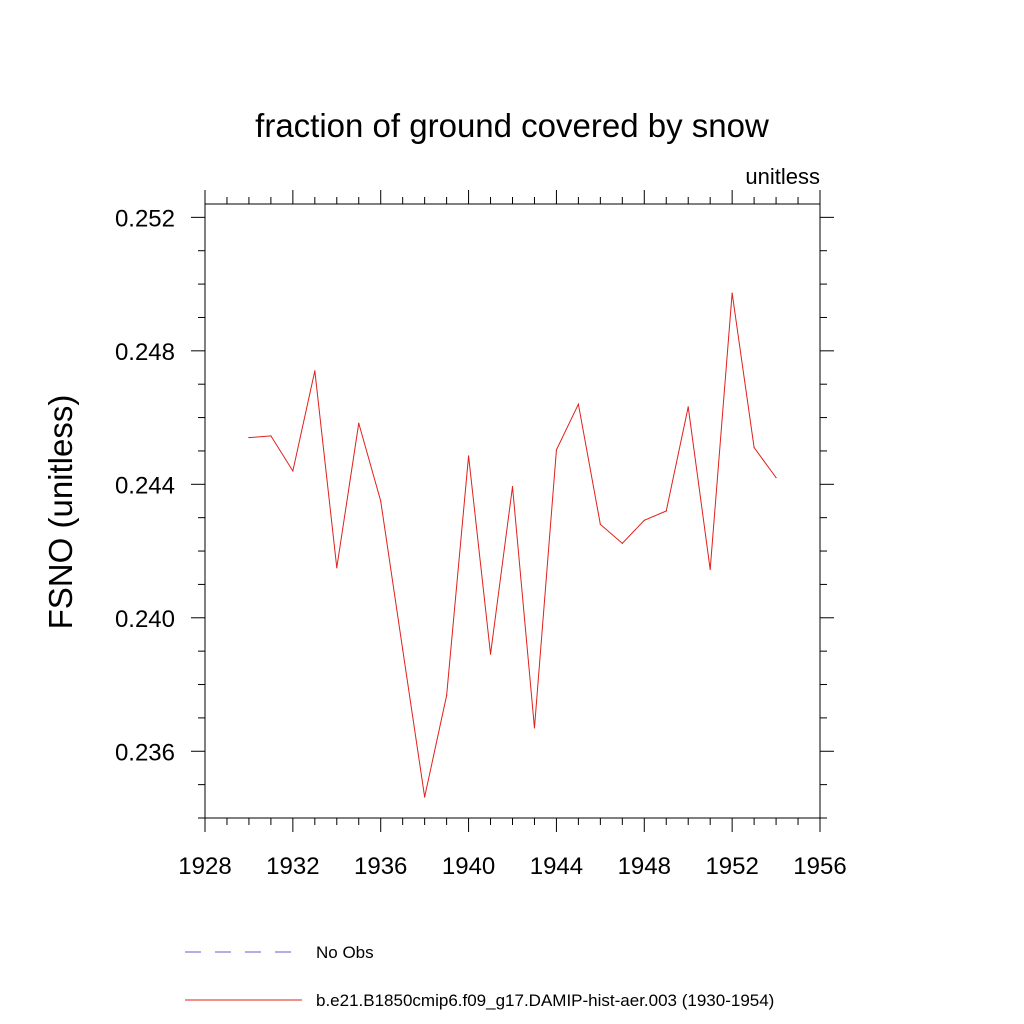  I want to click on y-tick-label: 0.244, so click(145, 485).